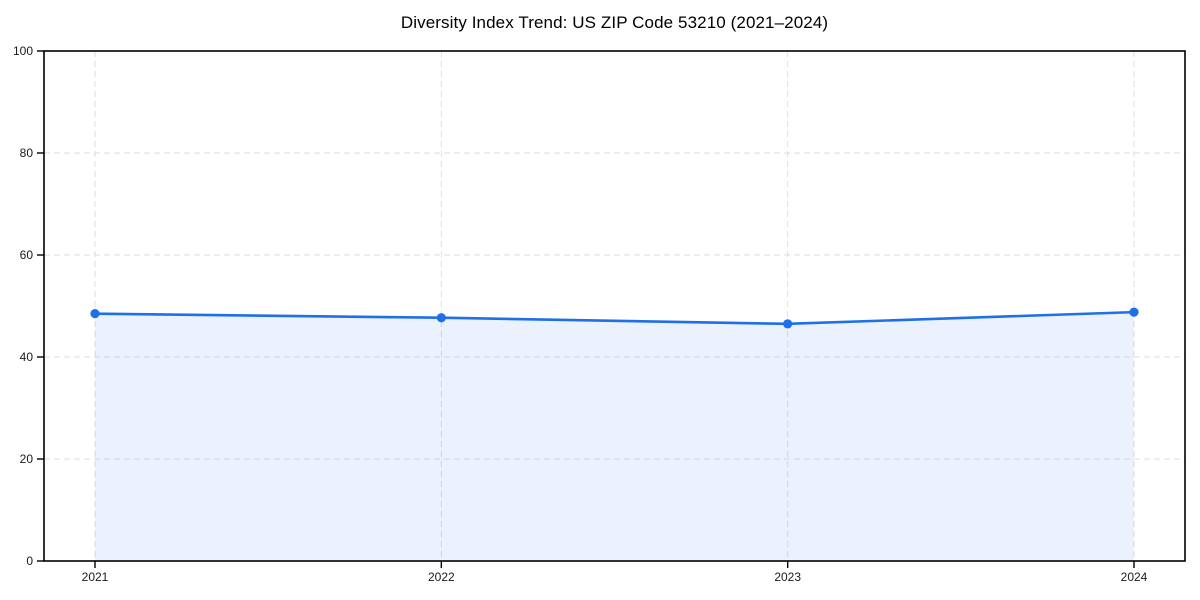  I want to click on x-tick-label: 2021, so click(95, 577).